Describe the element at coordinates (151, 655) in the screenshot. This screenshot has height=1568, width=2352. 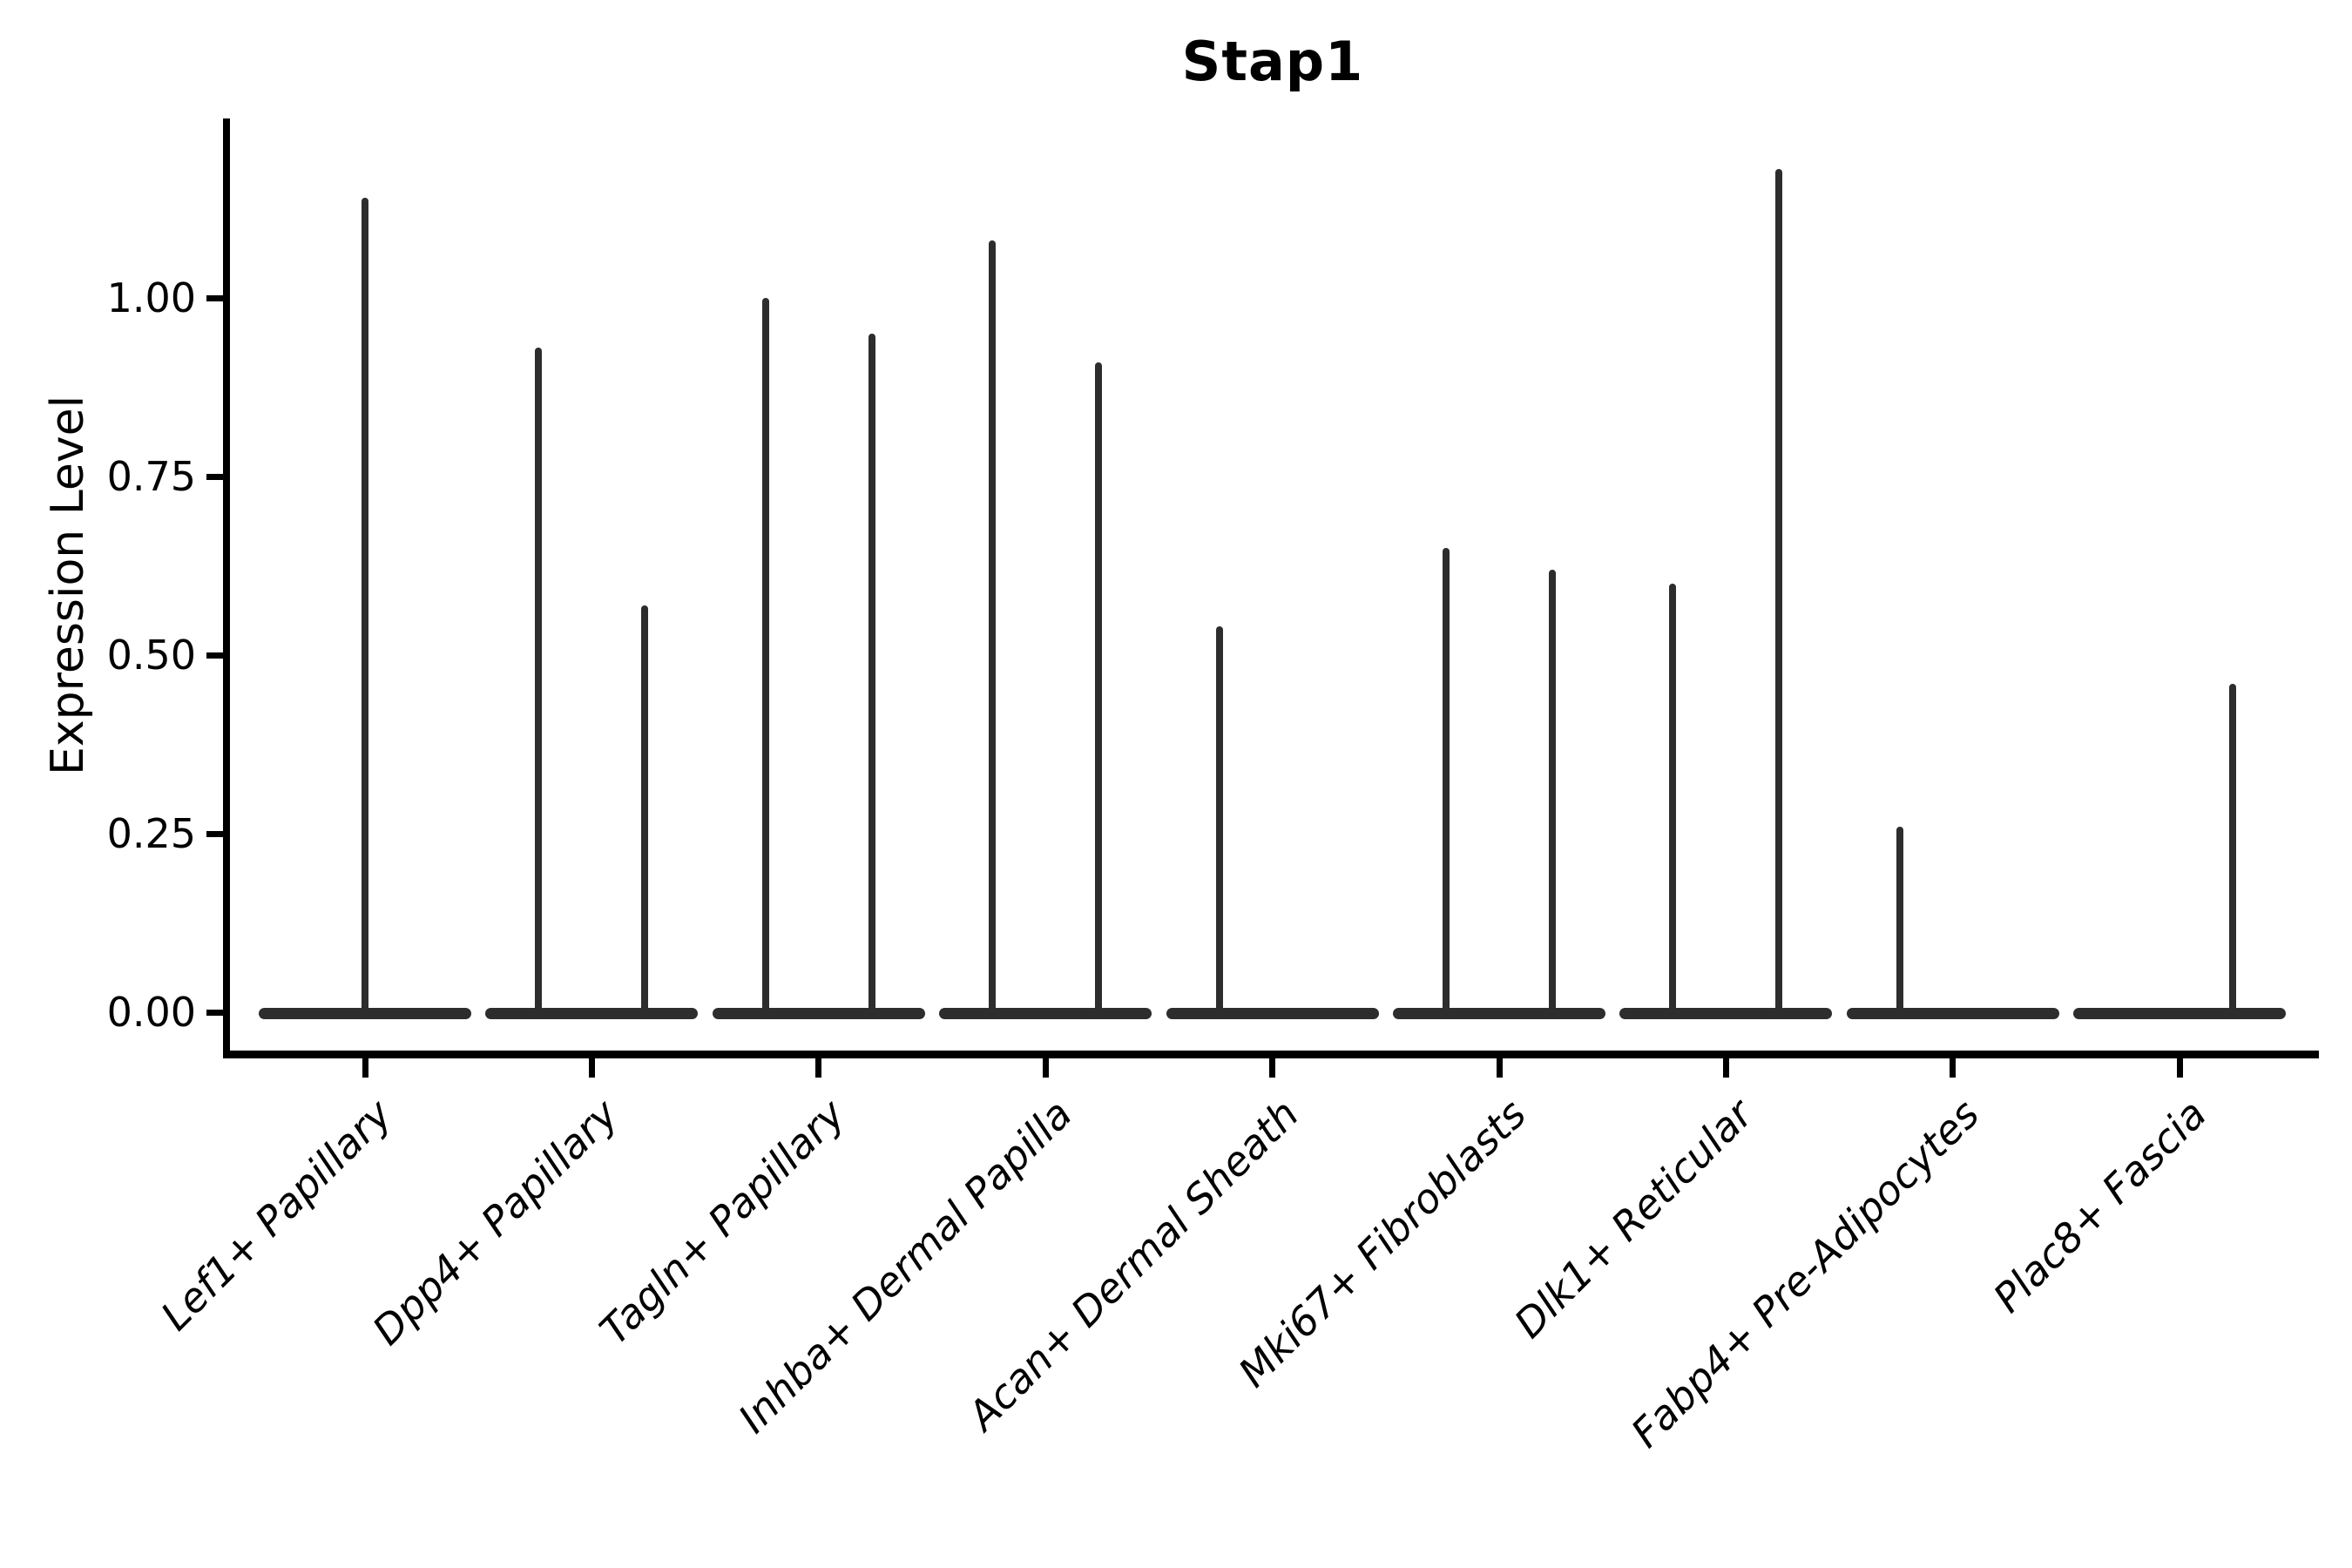
I see `y-tick-label: 0.50` at that location.